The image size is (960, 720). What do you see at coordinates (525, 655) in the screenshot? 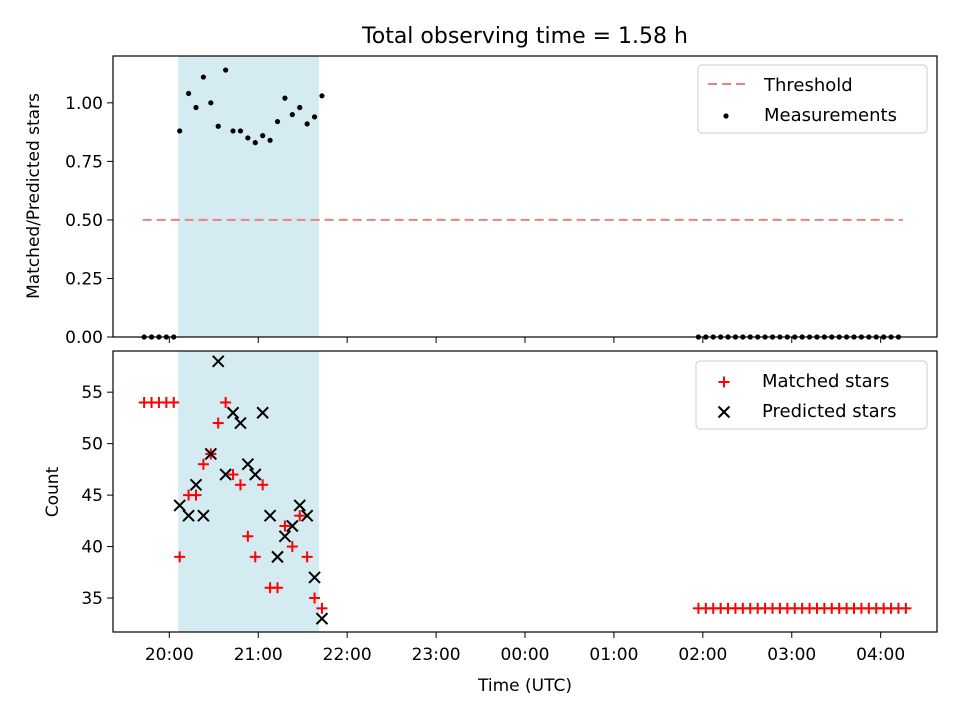
I see `bottom-x-tick-label: 00:00` at bounding box center [525, 655].